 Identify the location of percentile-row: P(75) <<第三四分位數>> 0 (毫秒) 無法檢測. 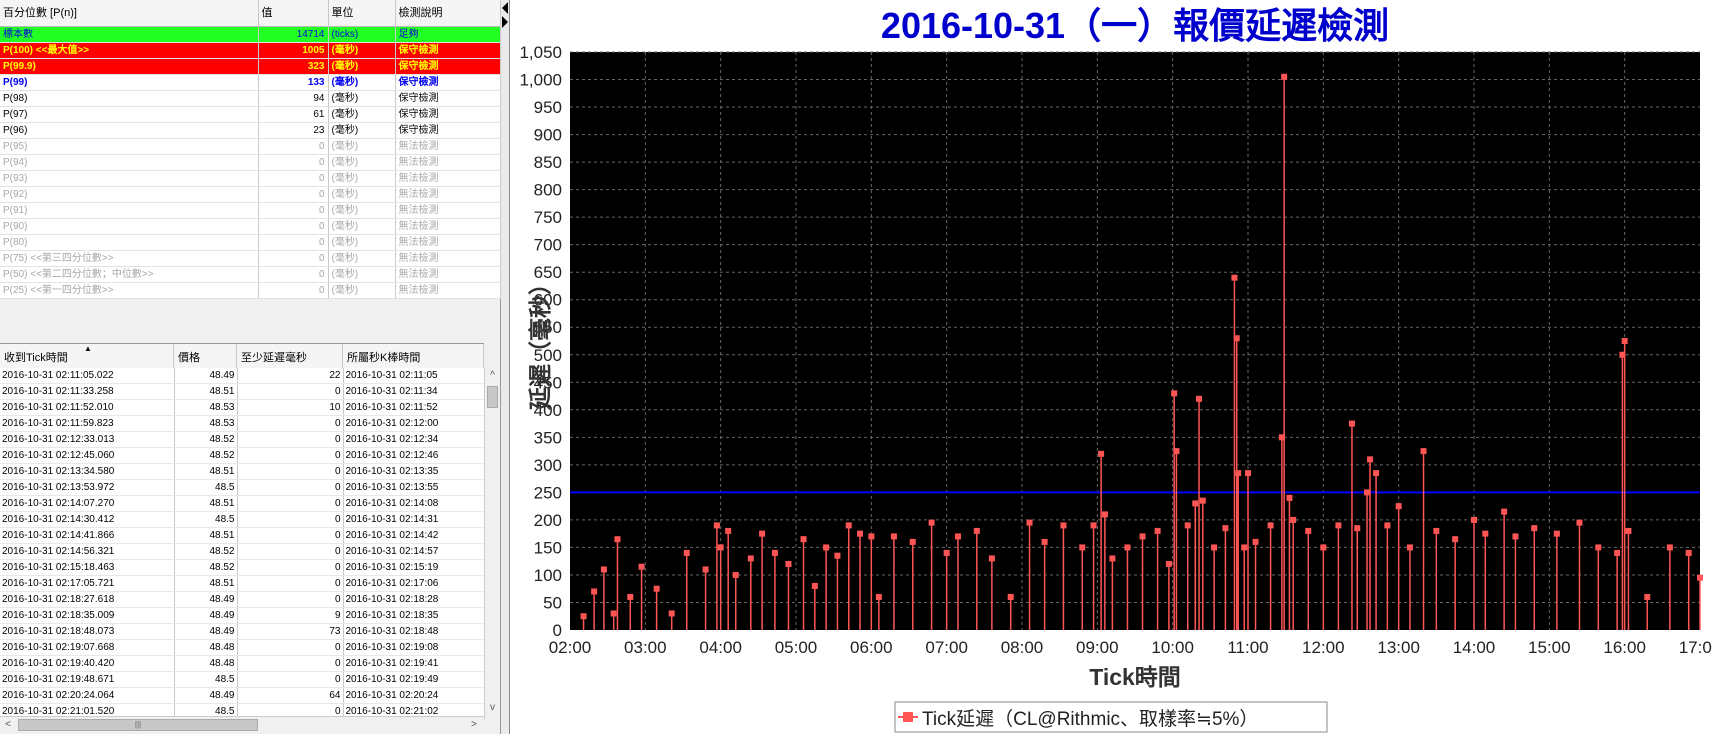
(250, 258).